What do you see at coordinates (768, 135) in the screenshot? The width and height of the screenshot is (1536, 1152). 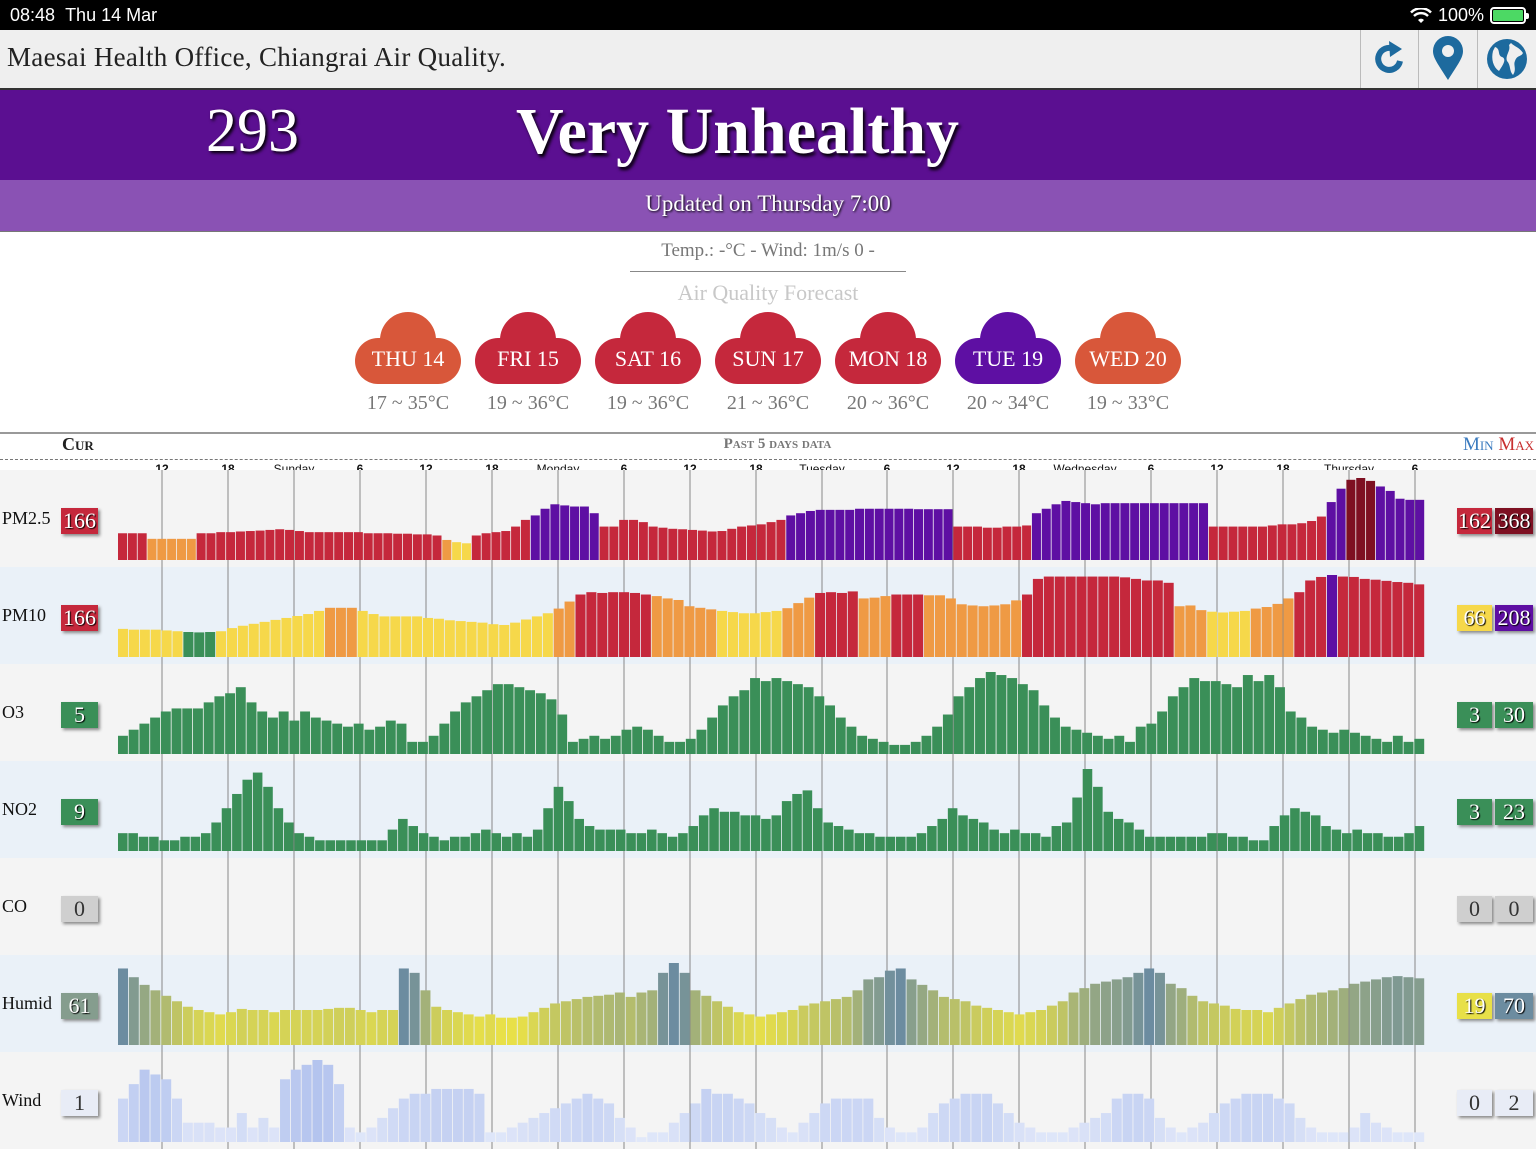 I see `aqi-banner: 293 Very Unhealthy` at bounding box center [768, 135].